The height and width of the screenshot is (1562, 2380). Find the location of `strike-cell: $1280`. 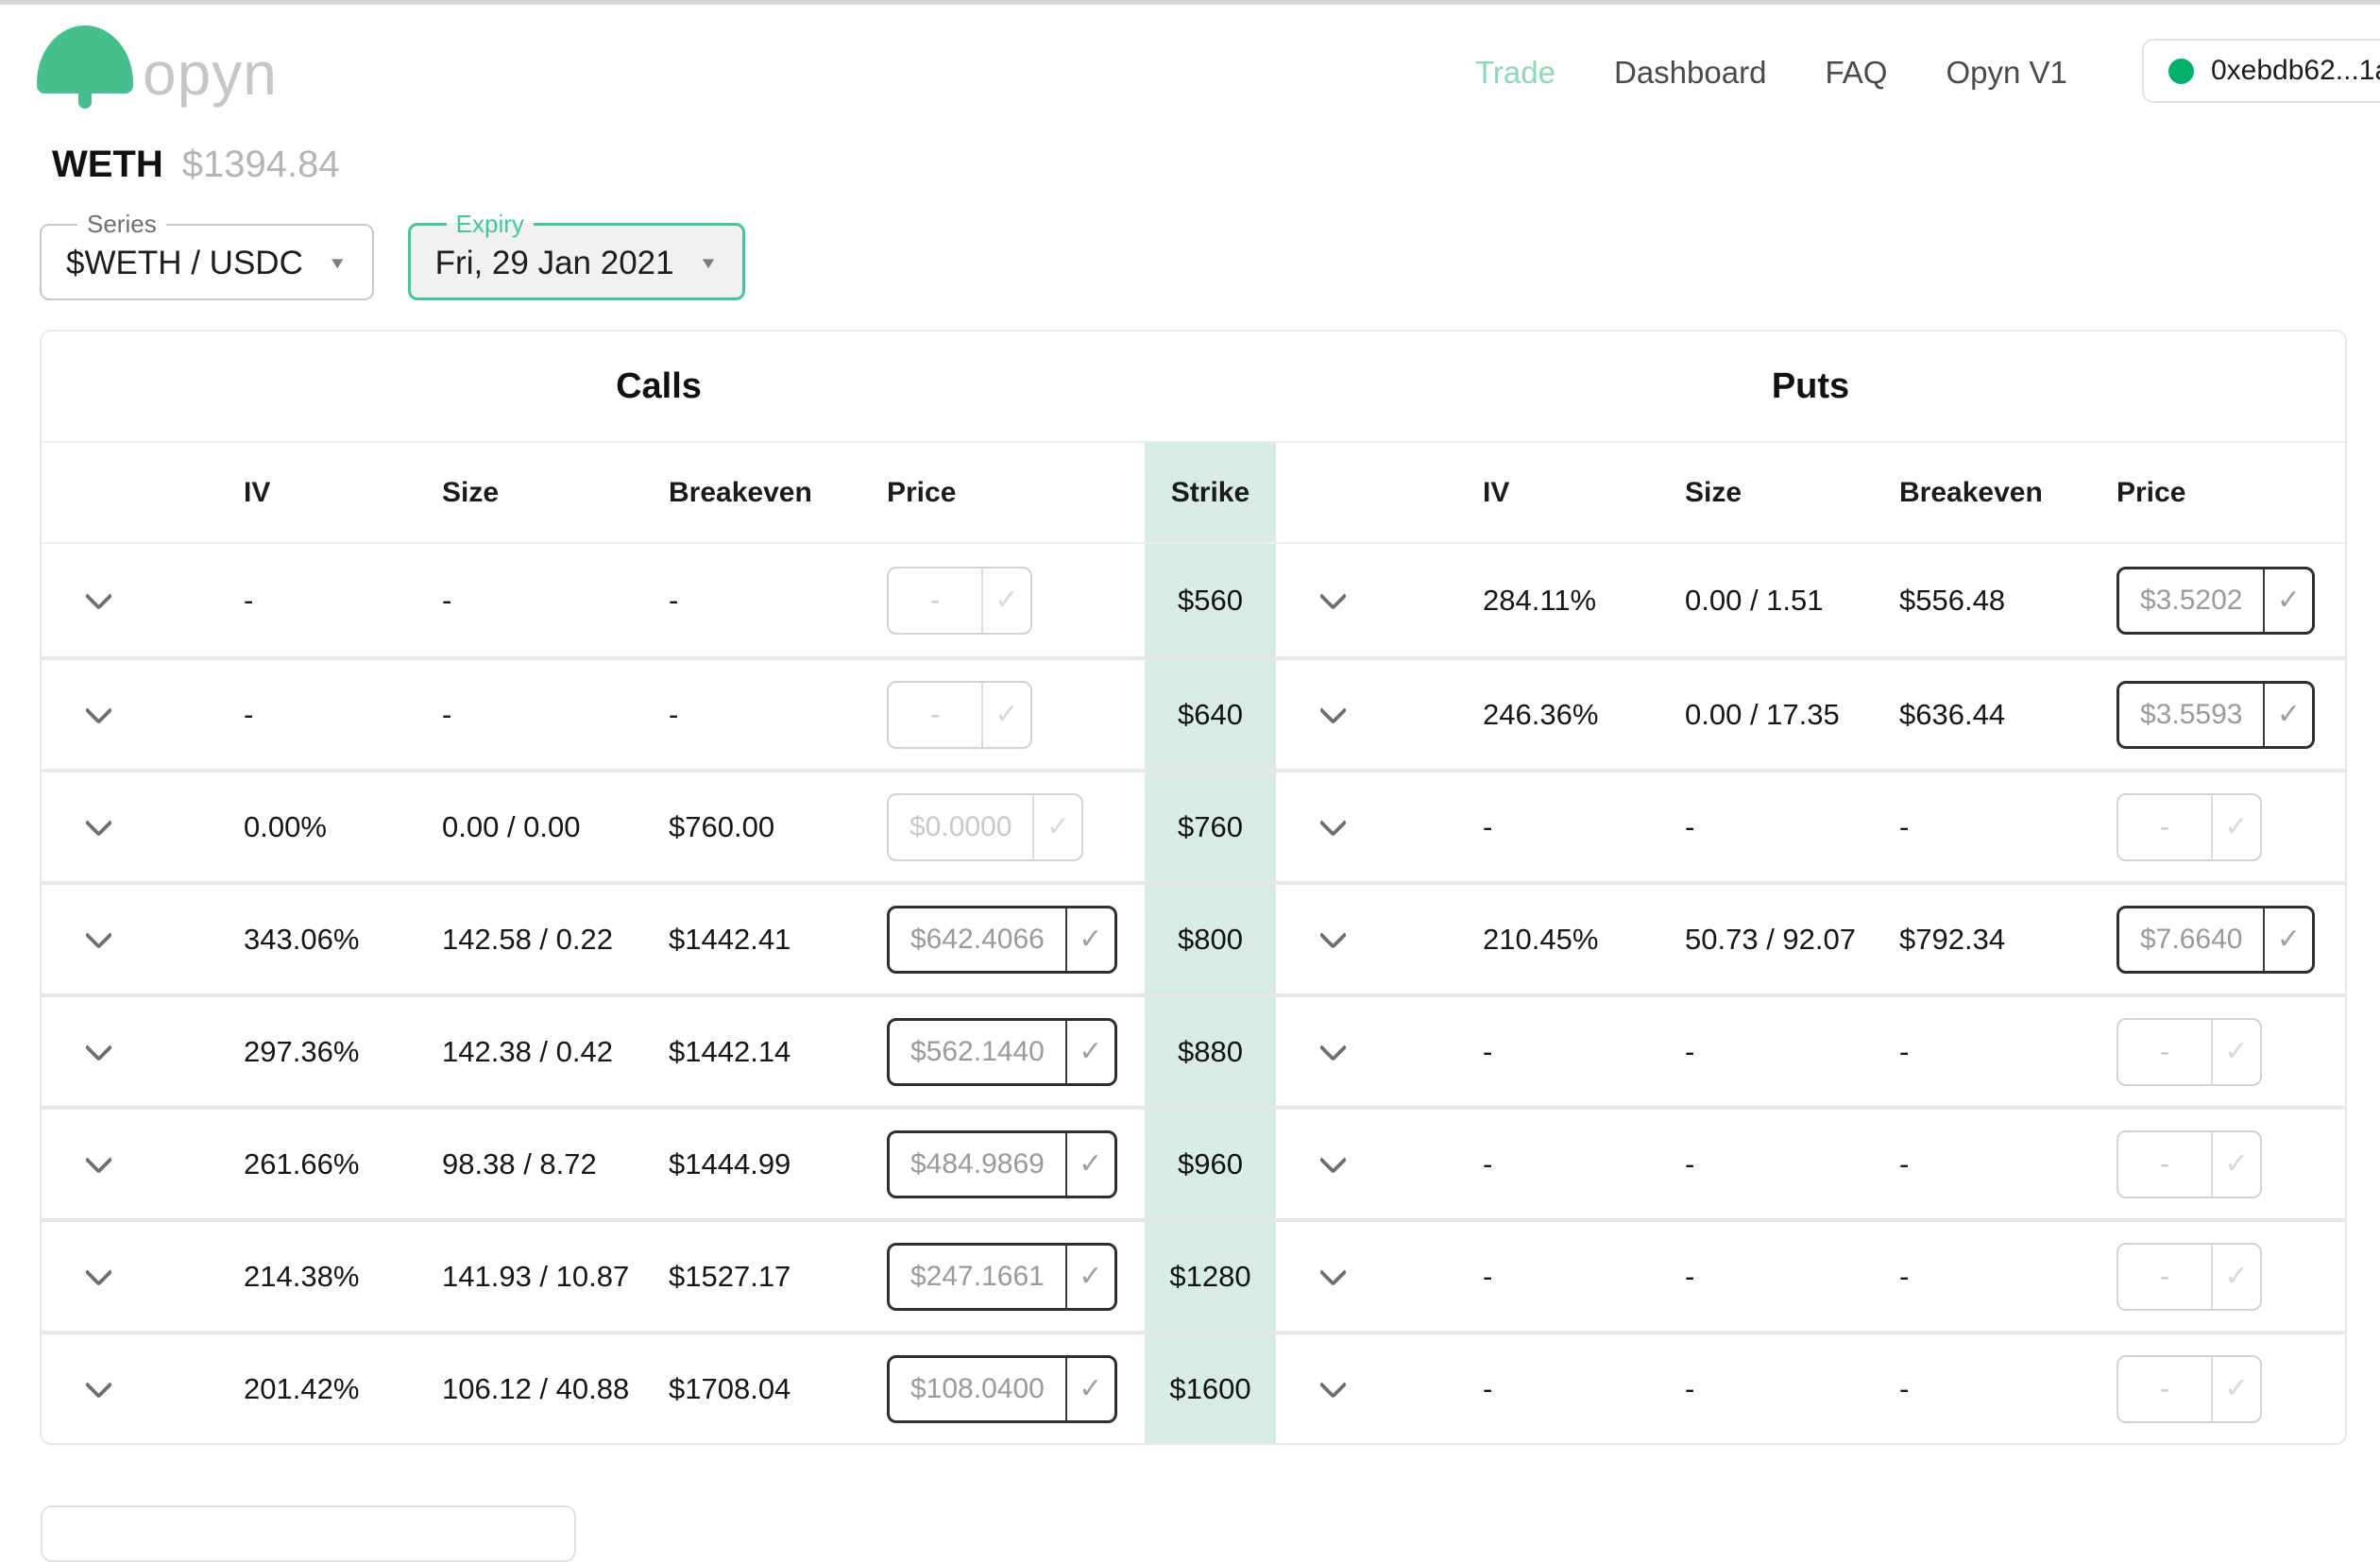

strike-cell: $1280 is located at coordinates (1210, 1276).